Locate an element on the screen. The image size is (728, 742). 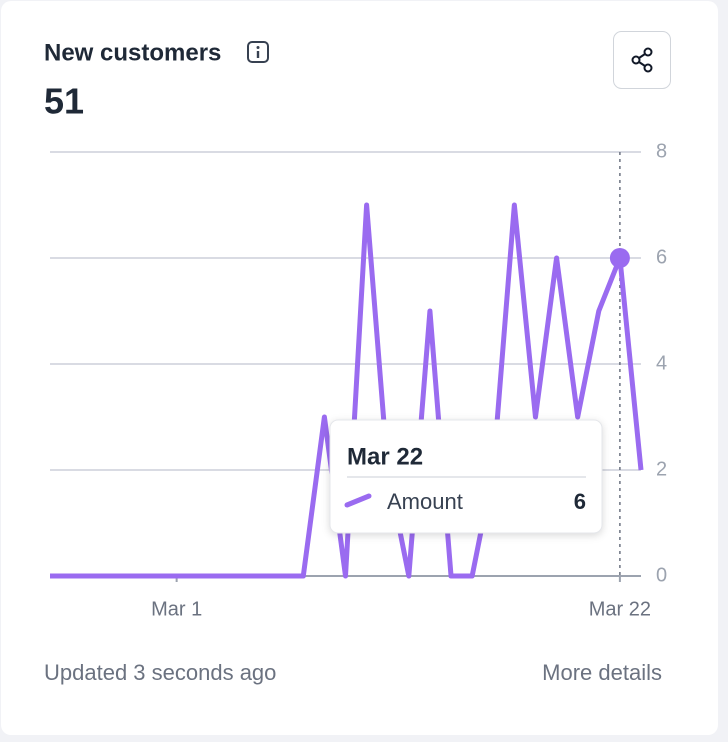
tooltip-title: Mar 22 is located at coordinates (385, 456).